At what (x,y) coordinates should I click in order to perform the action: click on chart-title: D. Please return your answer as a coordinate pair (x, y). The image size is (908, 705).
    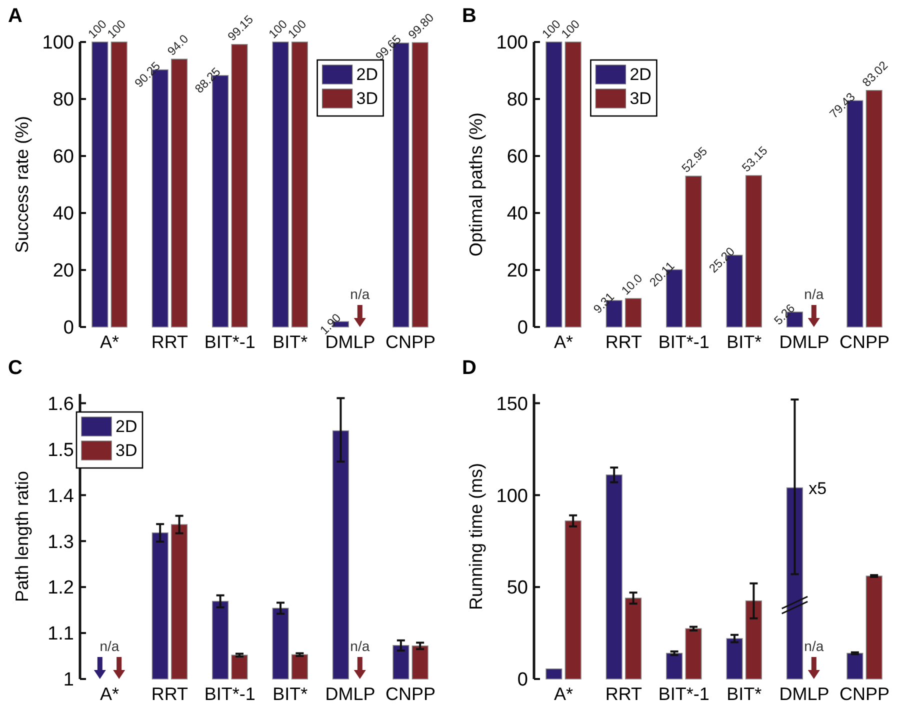
    Looking at the image, I should click on (469, 368).